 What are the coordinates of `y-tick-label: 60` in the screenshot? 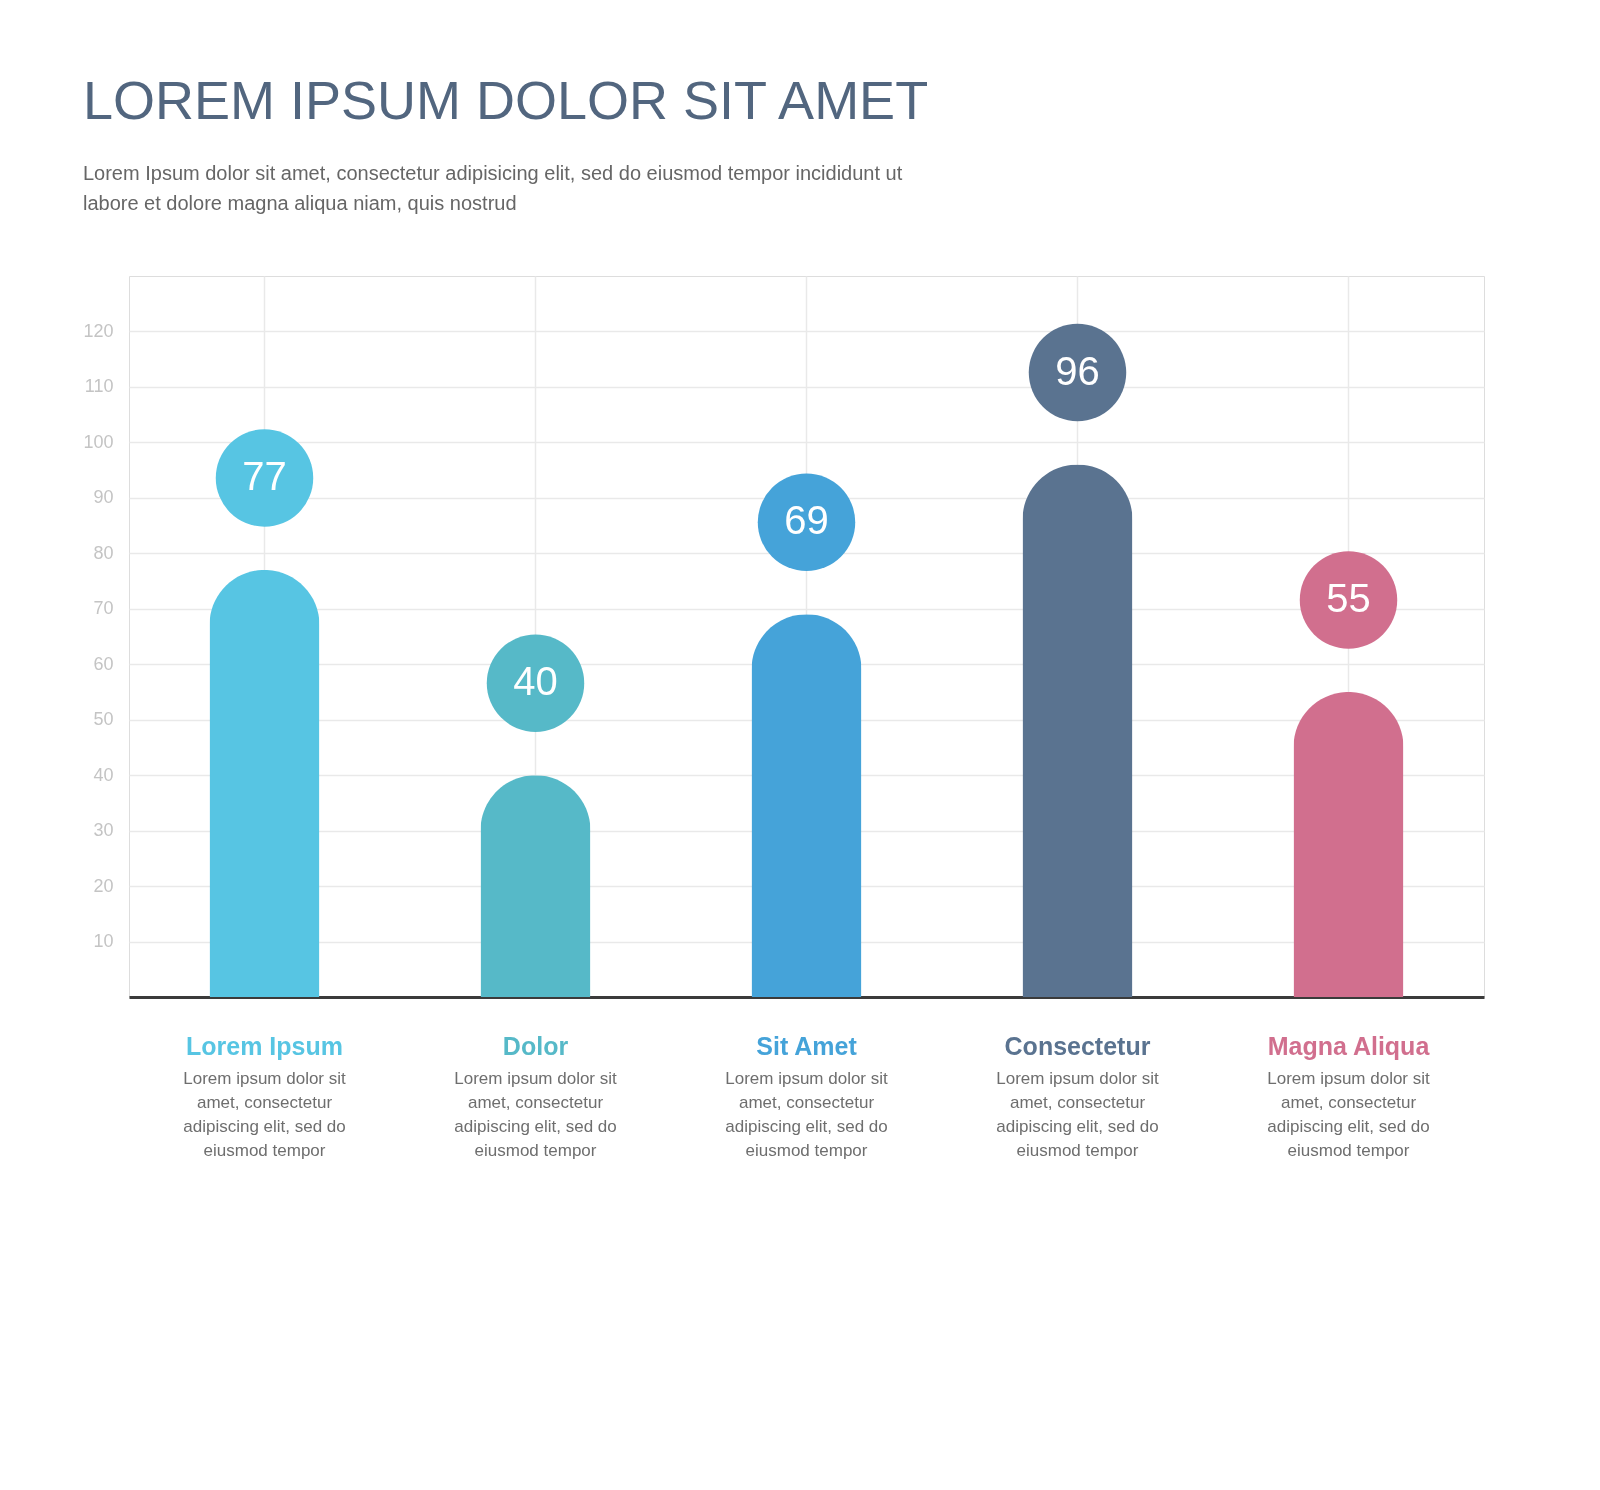 It's located at (103, 663).